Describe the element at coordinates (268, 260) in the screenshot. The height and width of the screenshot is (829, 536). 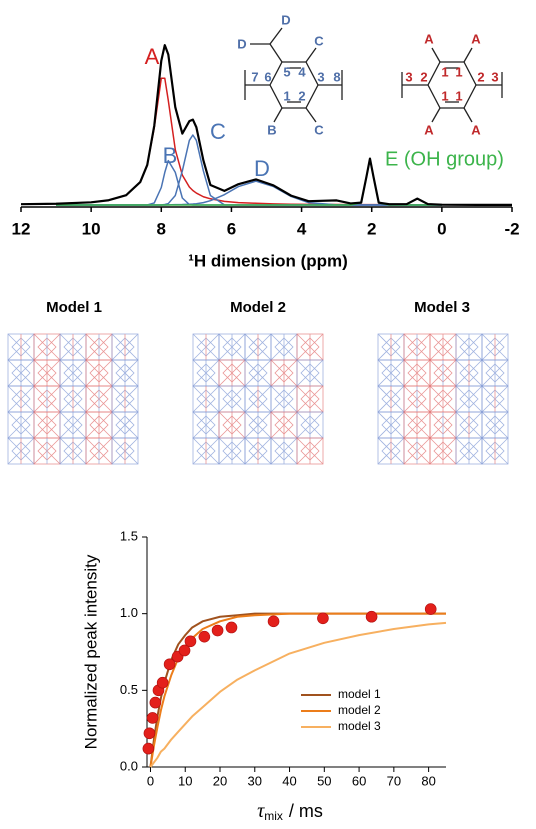
I see `x-axis-label: ¹H dimension (ppm)` at that location.